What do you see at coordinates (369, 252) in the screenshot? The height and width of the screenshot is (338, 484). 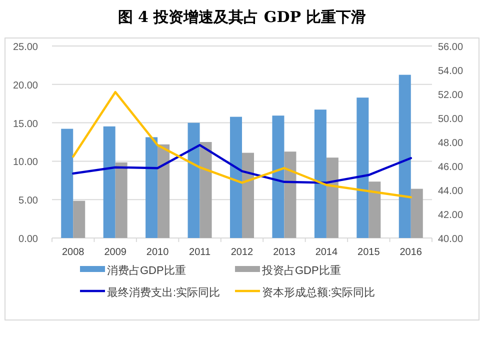 I see `x-tick-label: 2015` at bounding box center [369, 252].